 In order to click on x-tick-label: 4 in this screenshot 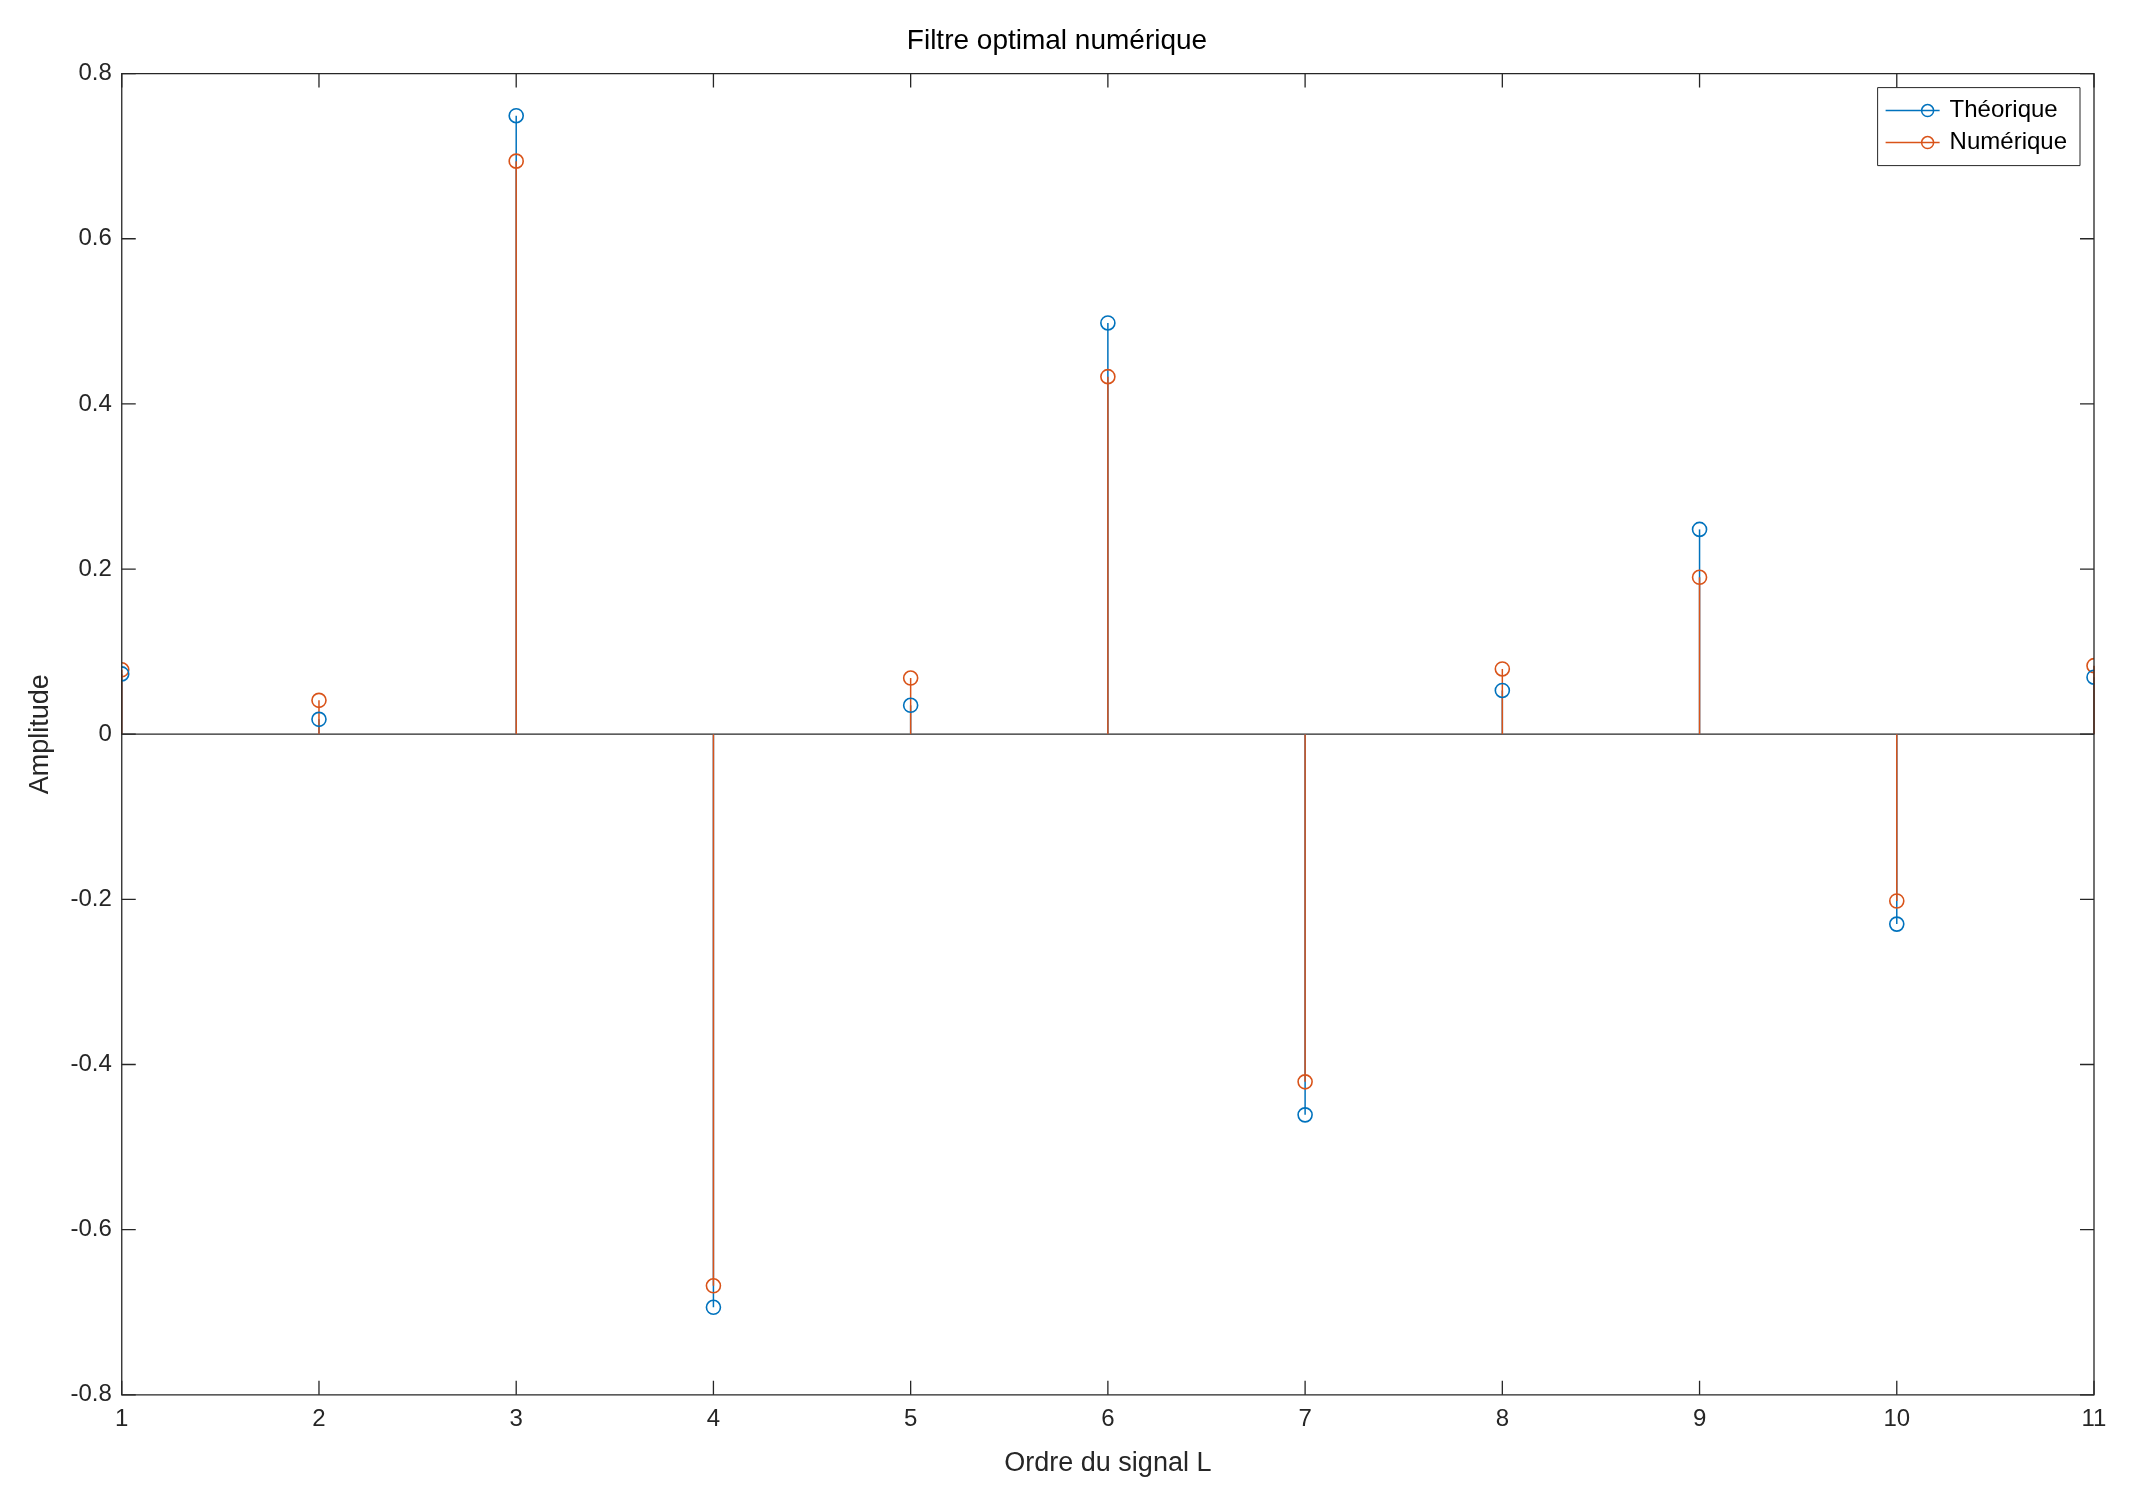, I will do `click(713, 1417)`.